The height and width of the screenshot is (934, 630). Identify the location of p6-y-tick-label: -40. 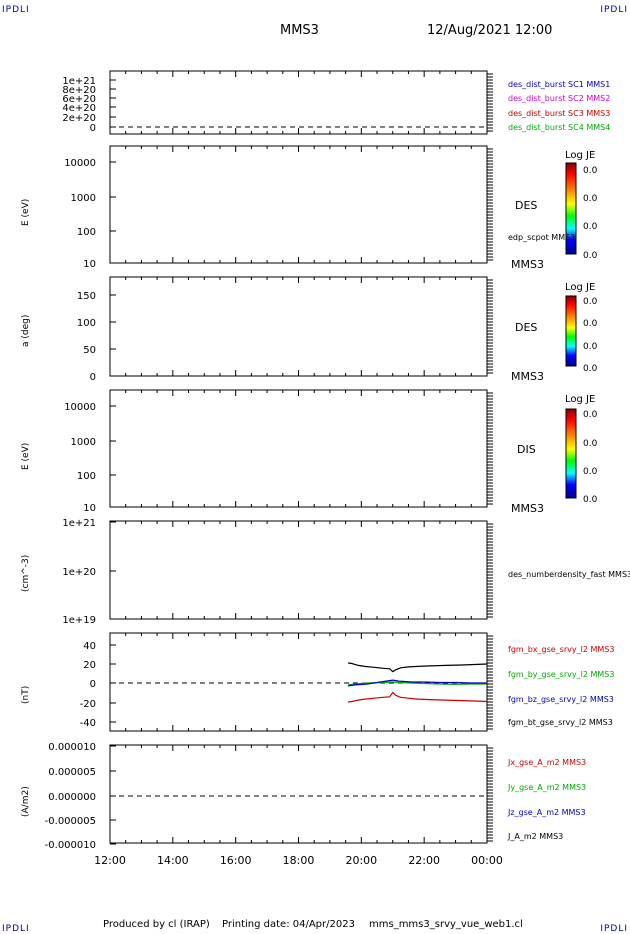
(88, 723).